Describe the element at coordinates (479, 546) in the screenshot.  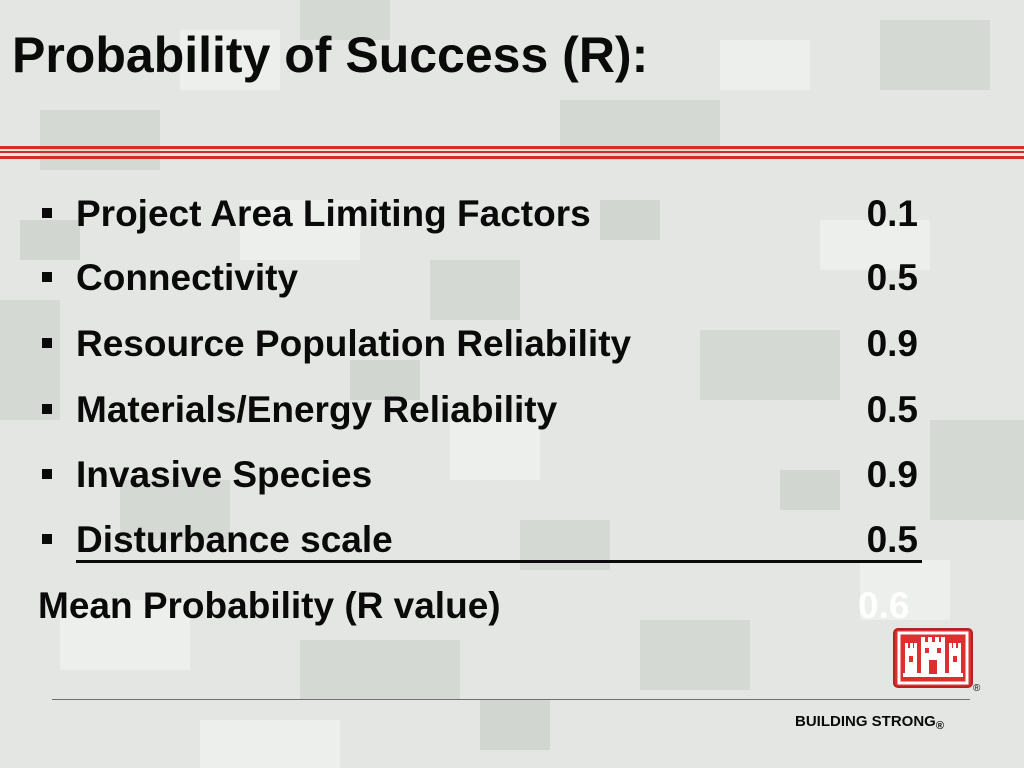
I see `list-item: Disturbance scale 0.5` at that location.